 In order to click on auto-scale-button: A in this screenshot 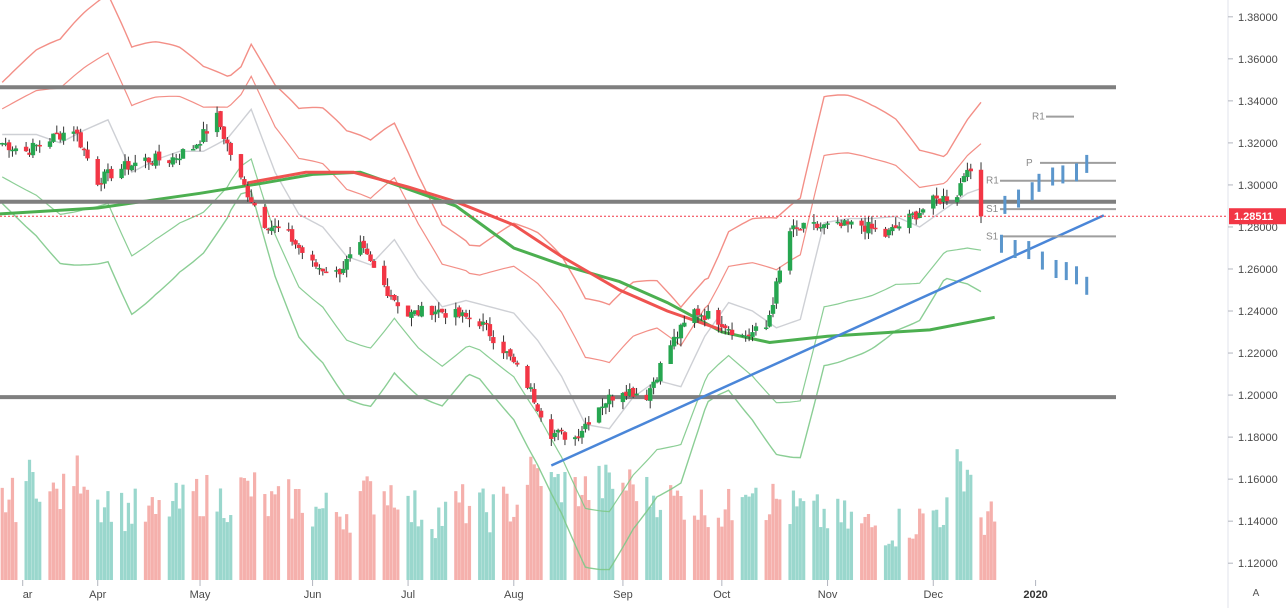, I will do `click(1256, 593)`.